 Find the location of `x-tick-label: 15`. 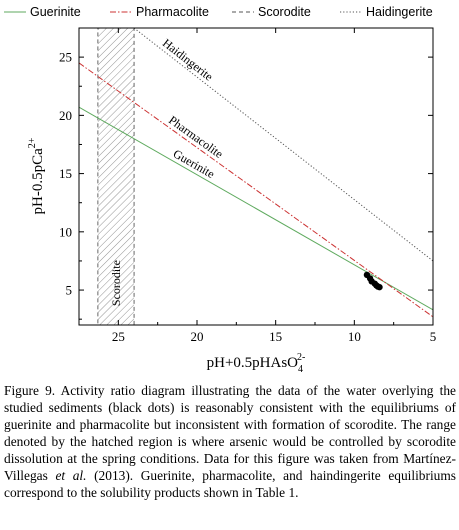

x-tick-label: 15 is located at coordinates (275, 336).